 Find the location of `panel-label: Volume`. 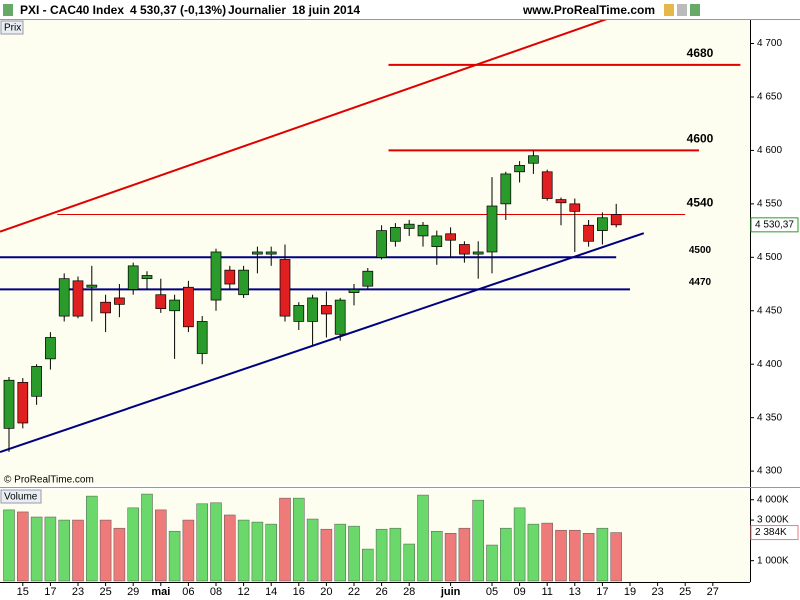

panel-label: Volume is located at coordinates (21, 497).